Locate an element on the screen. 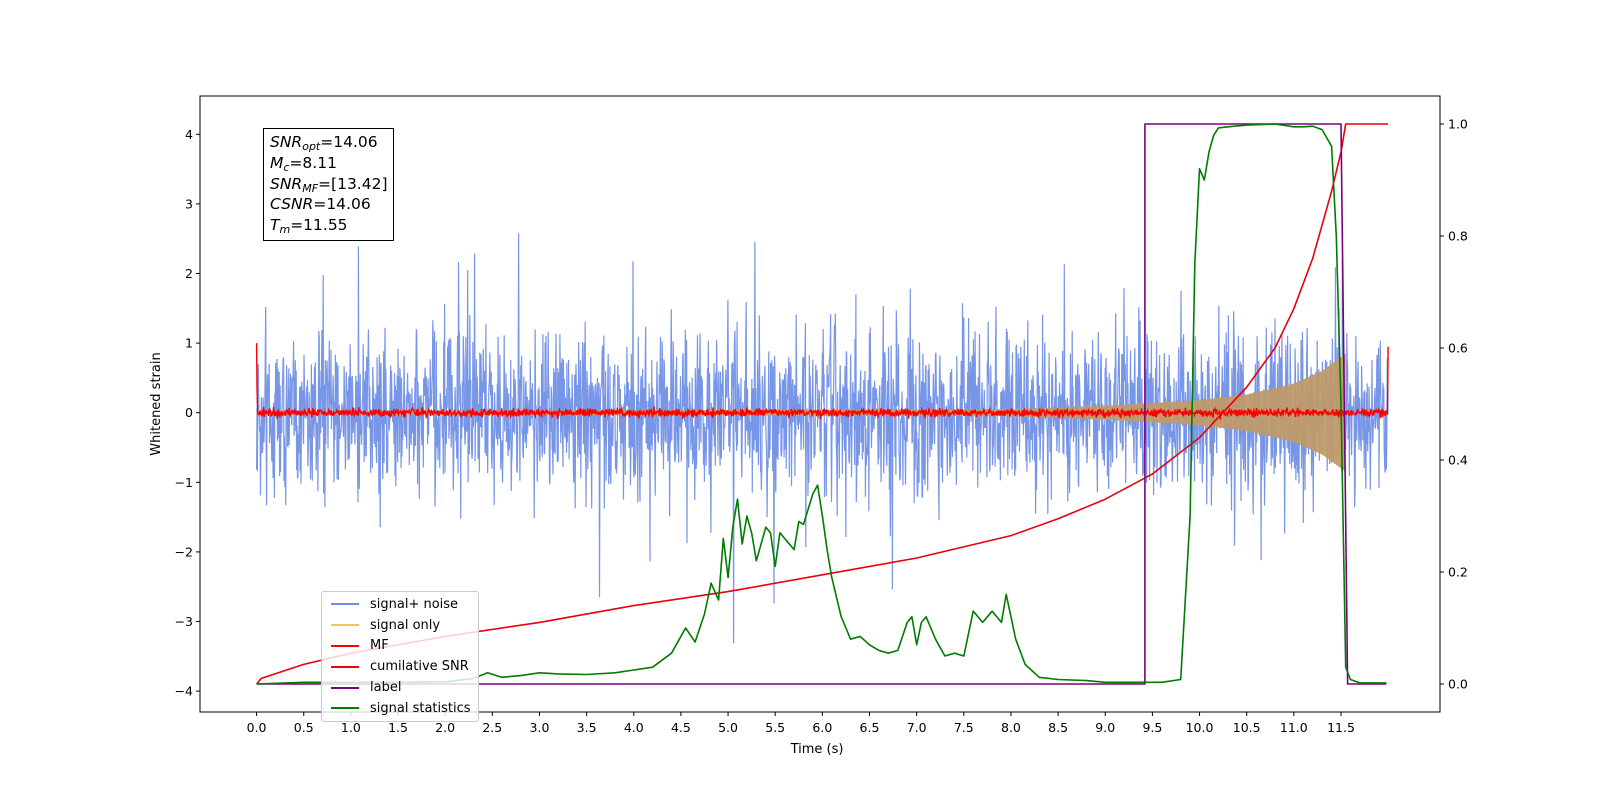  x-tick-label: 1.5 is located at coordinates (398, 727).